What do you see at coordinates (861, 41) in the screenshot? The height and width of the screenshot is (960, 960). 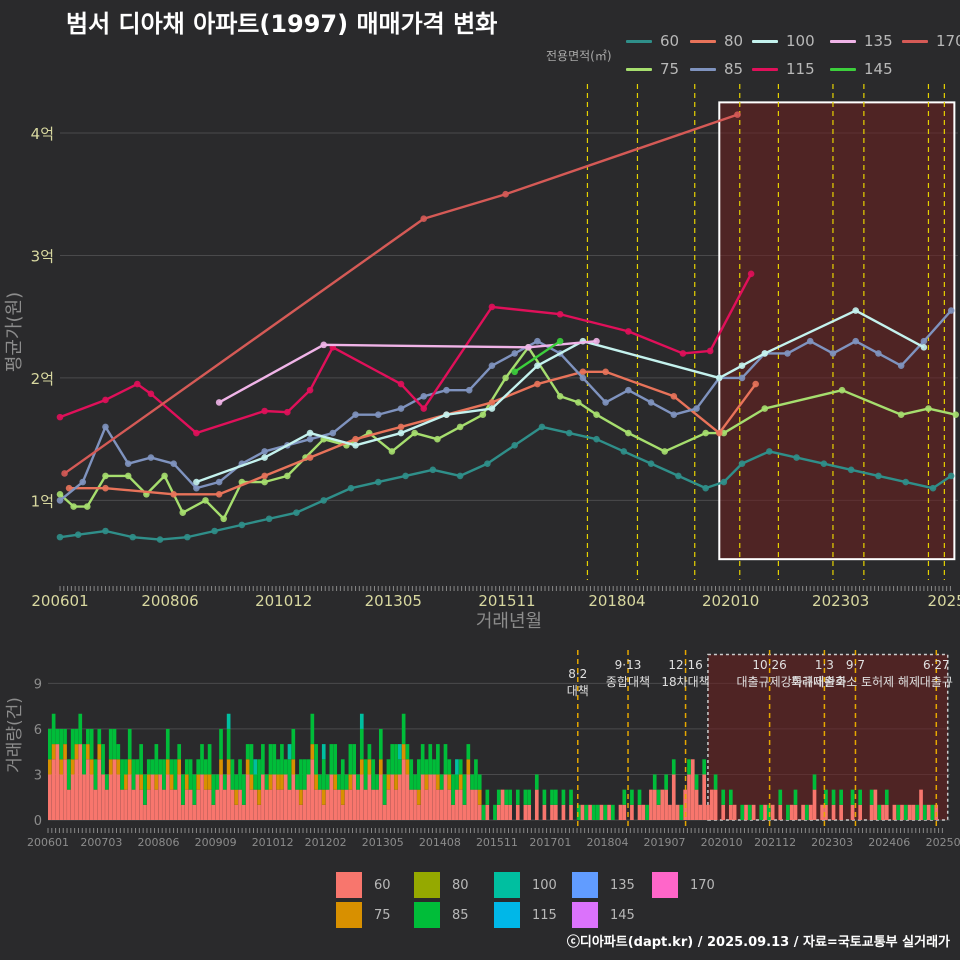 I see `legend-item-135: 135` at bounding box center [861, 41].